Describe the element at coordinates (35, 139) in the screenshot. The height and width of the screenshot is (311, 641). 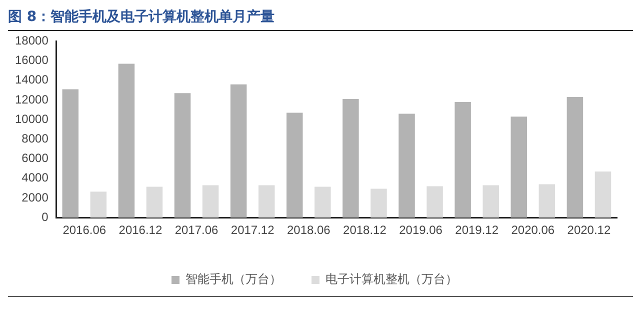
I see `y-tick-label: 8000` at that location.